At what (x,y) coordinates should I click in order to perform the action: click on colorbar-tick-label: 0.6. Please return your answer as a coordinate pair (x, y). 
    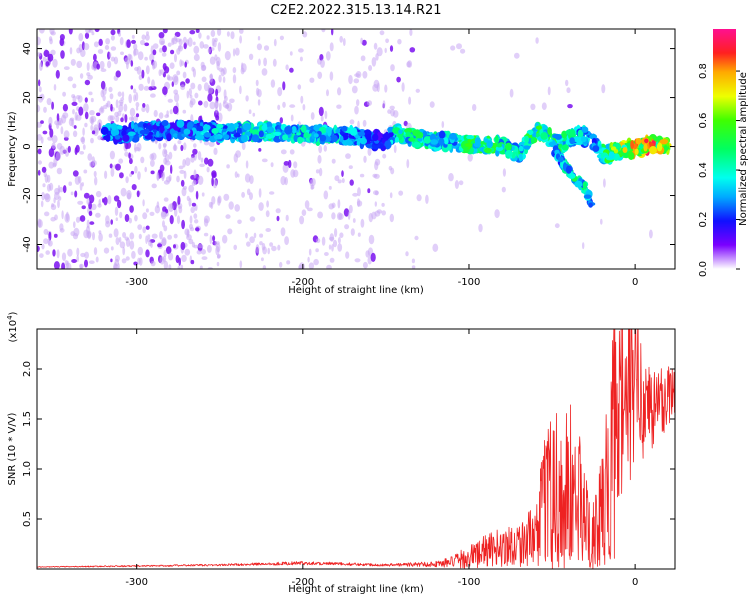
    Looking at the image, I should click on (703, 121).